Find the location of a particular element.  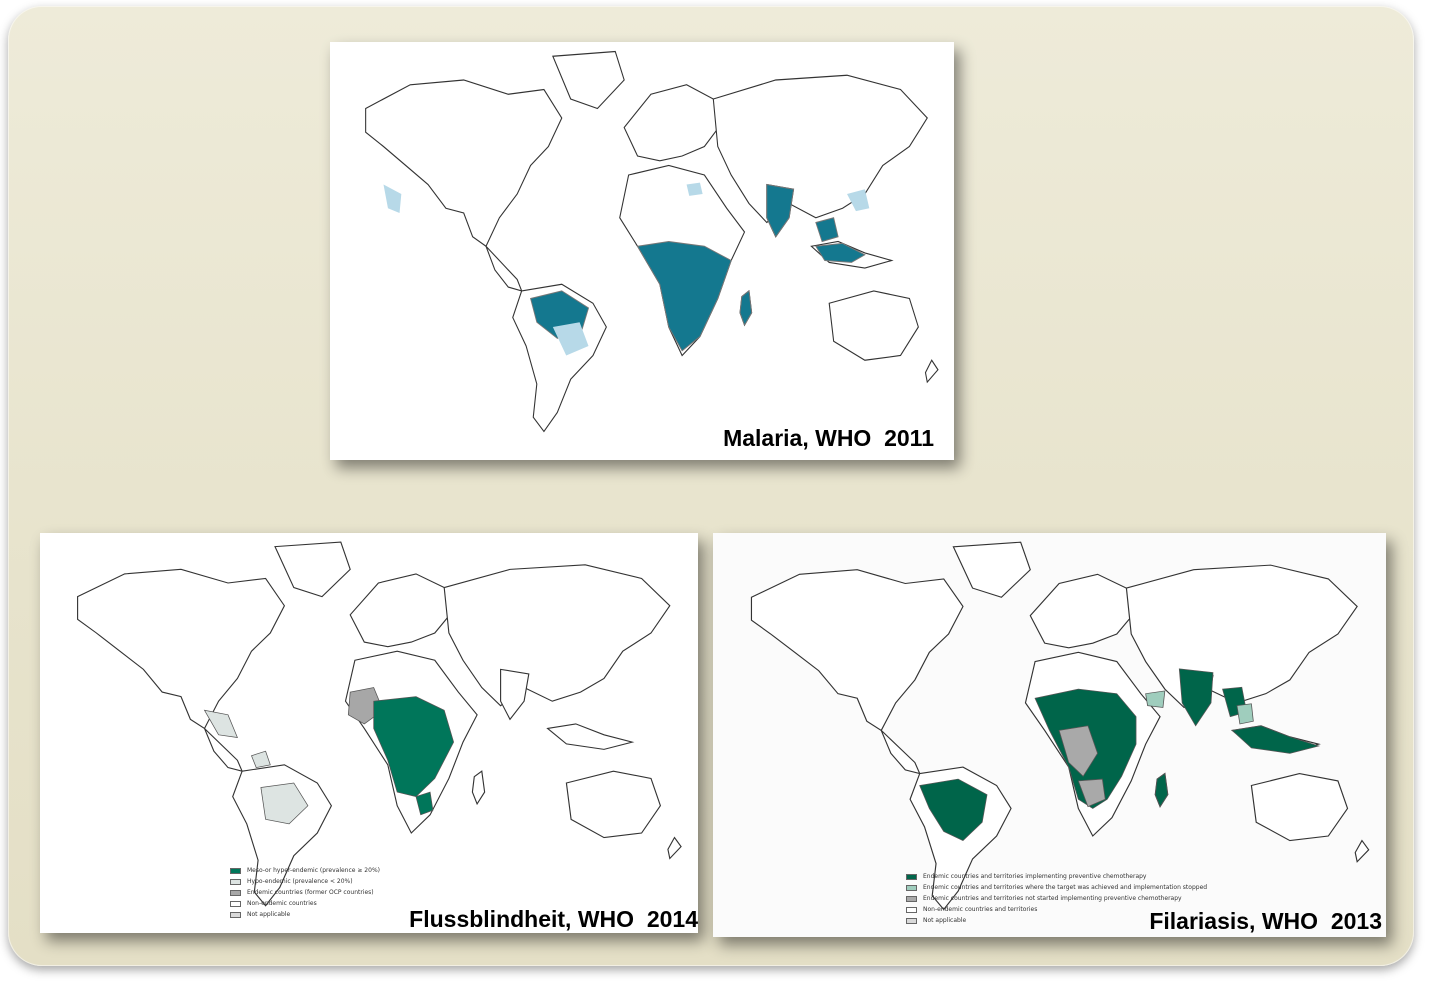

legend-item: Non-endemic countries and territories is located at coordinates (1056, 909).